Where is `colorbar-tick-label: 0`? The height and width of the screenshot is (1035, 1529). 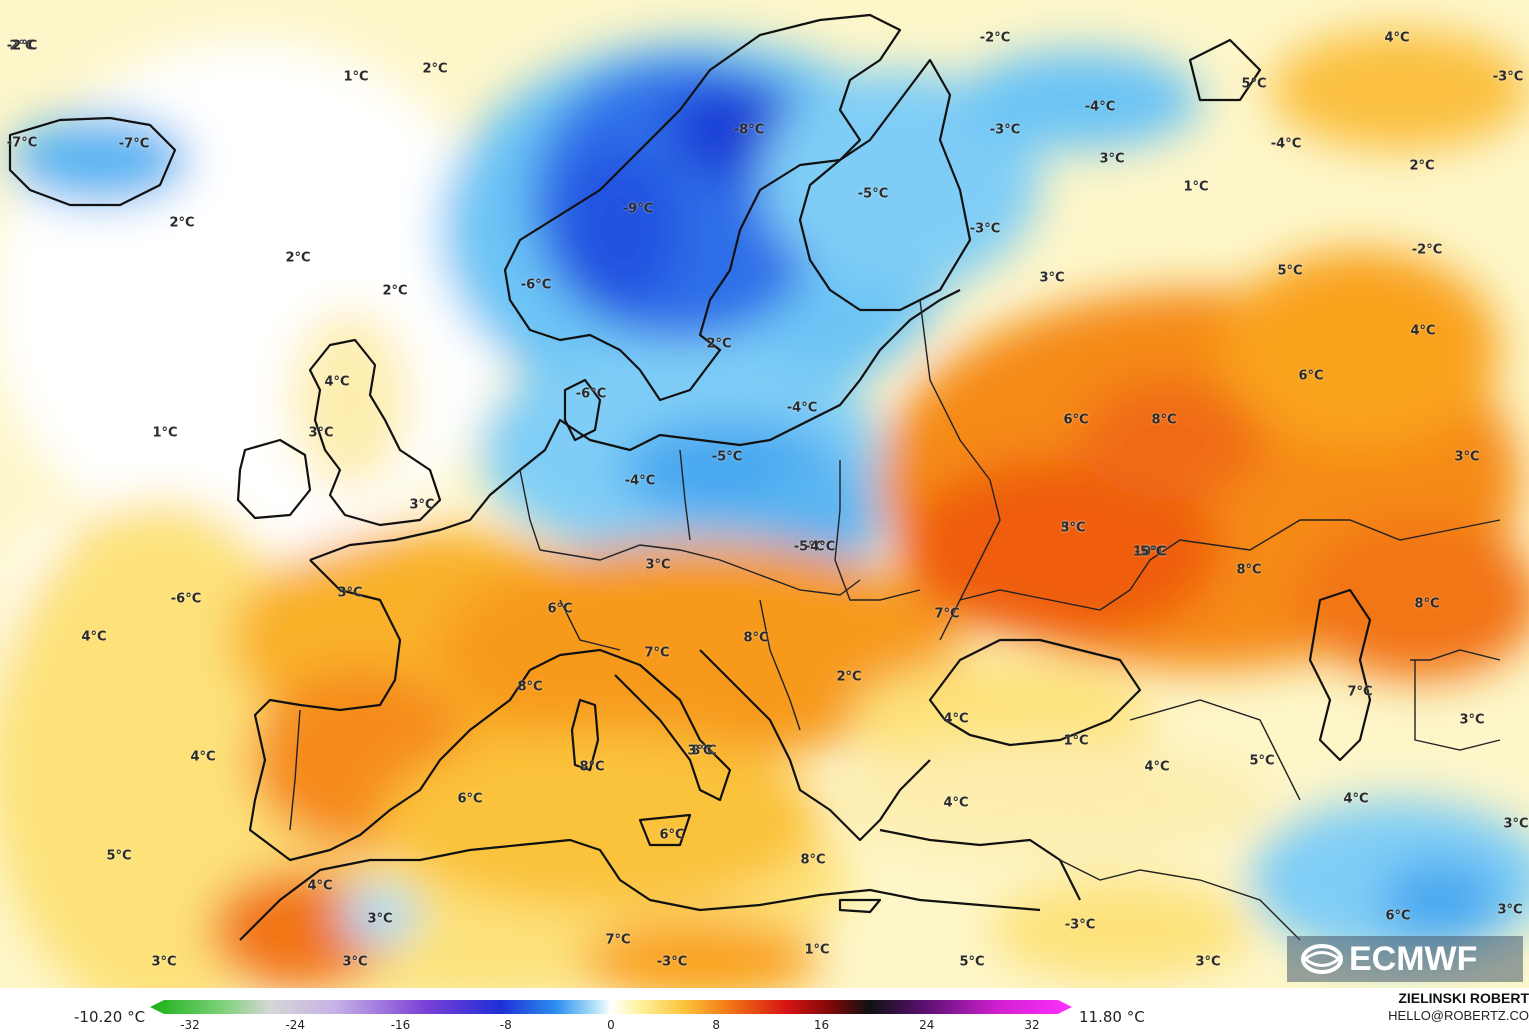 colorbar-tick-label: 0 is located at coordinates (611, 1025).